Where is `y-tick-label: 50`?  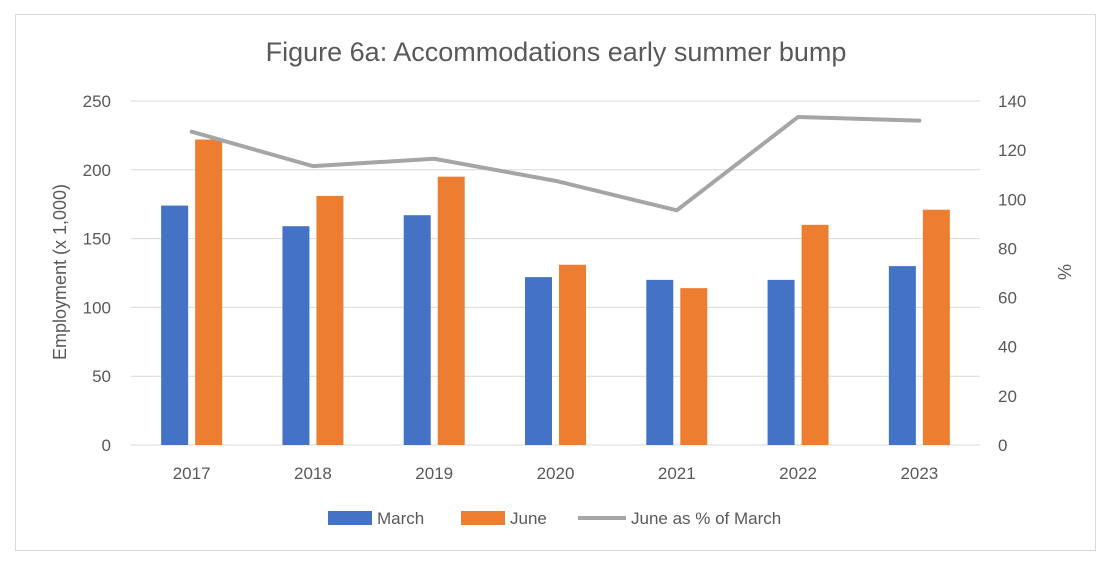 y-tick-label: 50 is located at coordinates (101, 376).